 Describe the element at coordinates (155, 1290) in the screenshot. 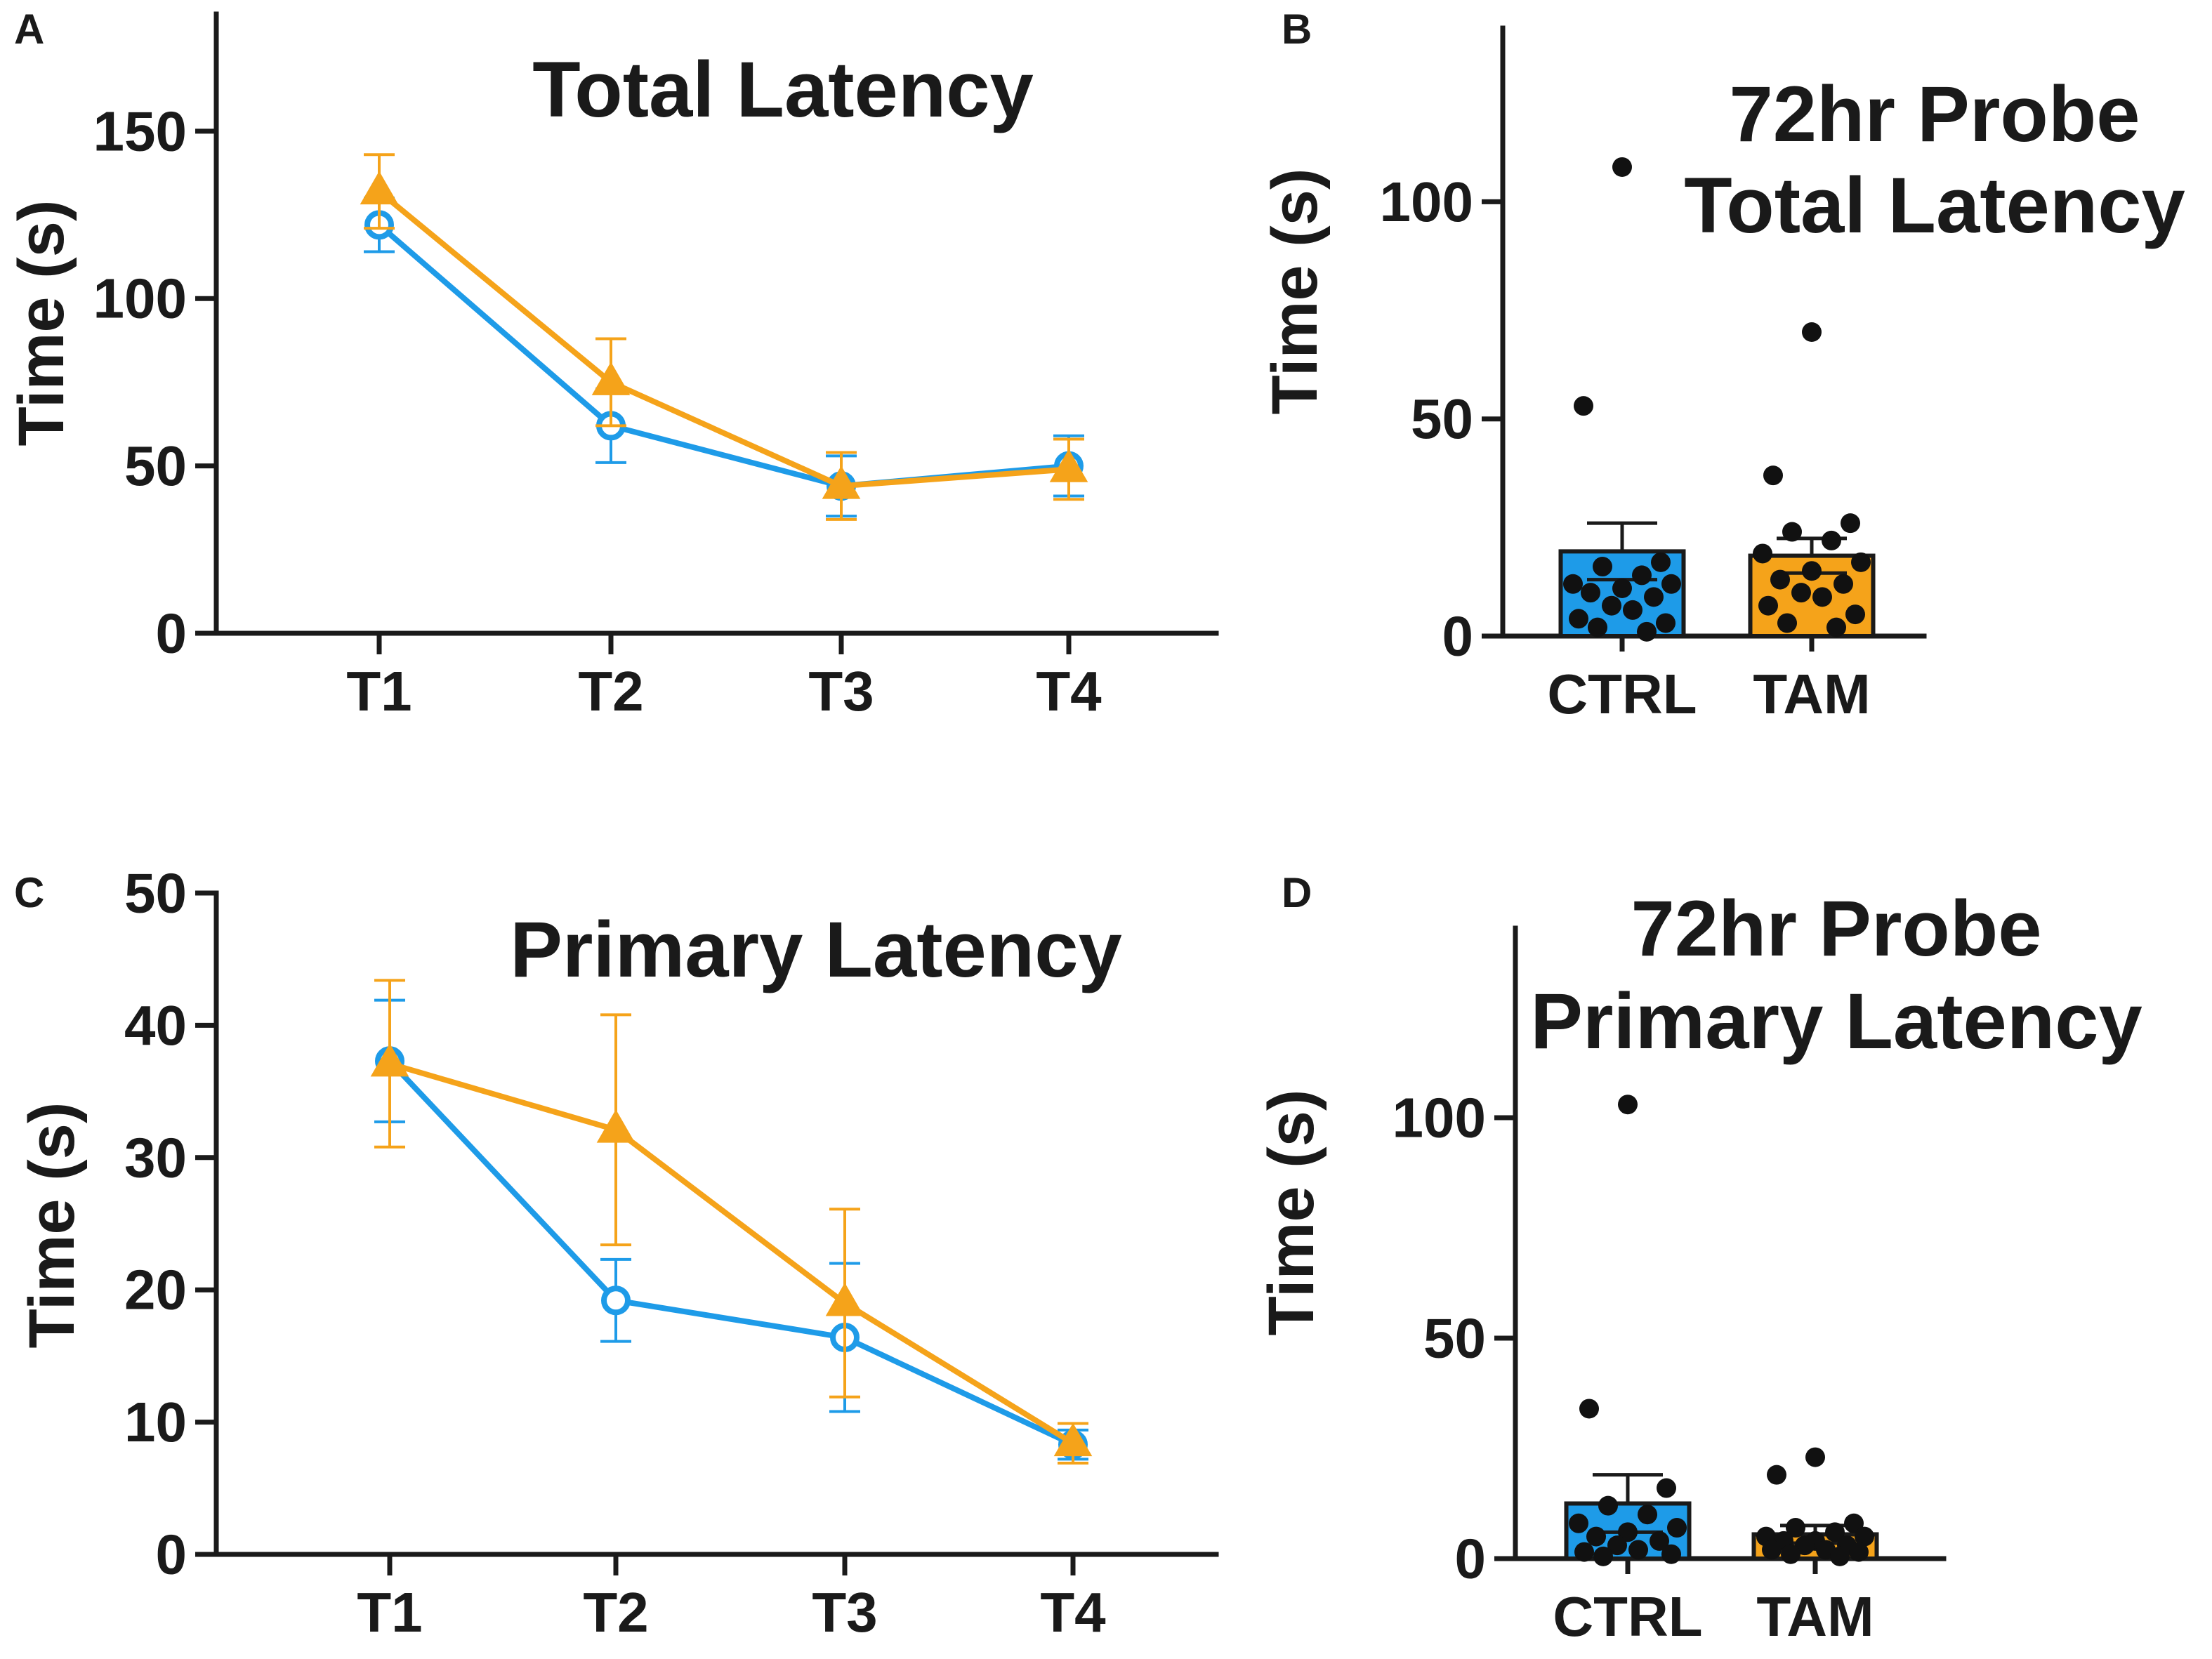

I see `y-tick-label: 20` at that location.